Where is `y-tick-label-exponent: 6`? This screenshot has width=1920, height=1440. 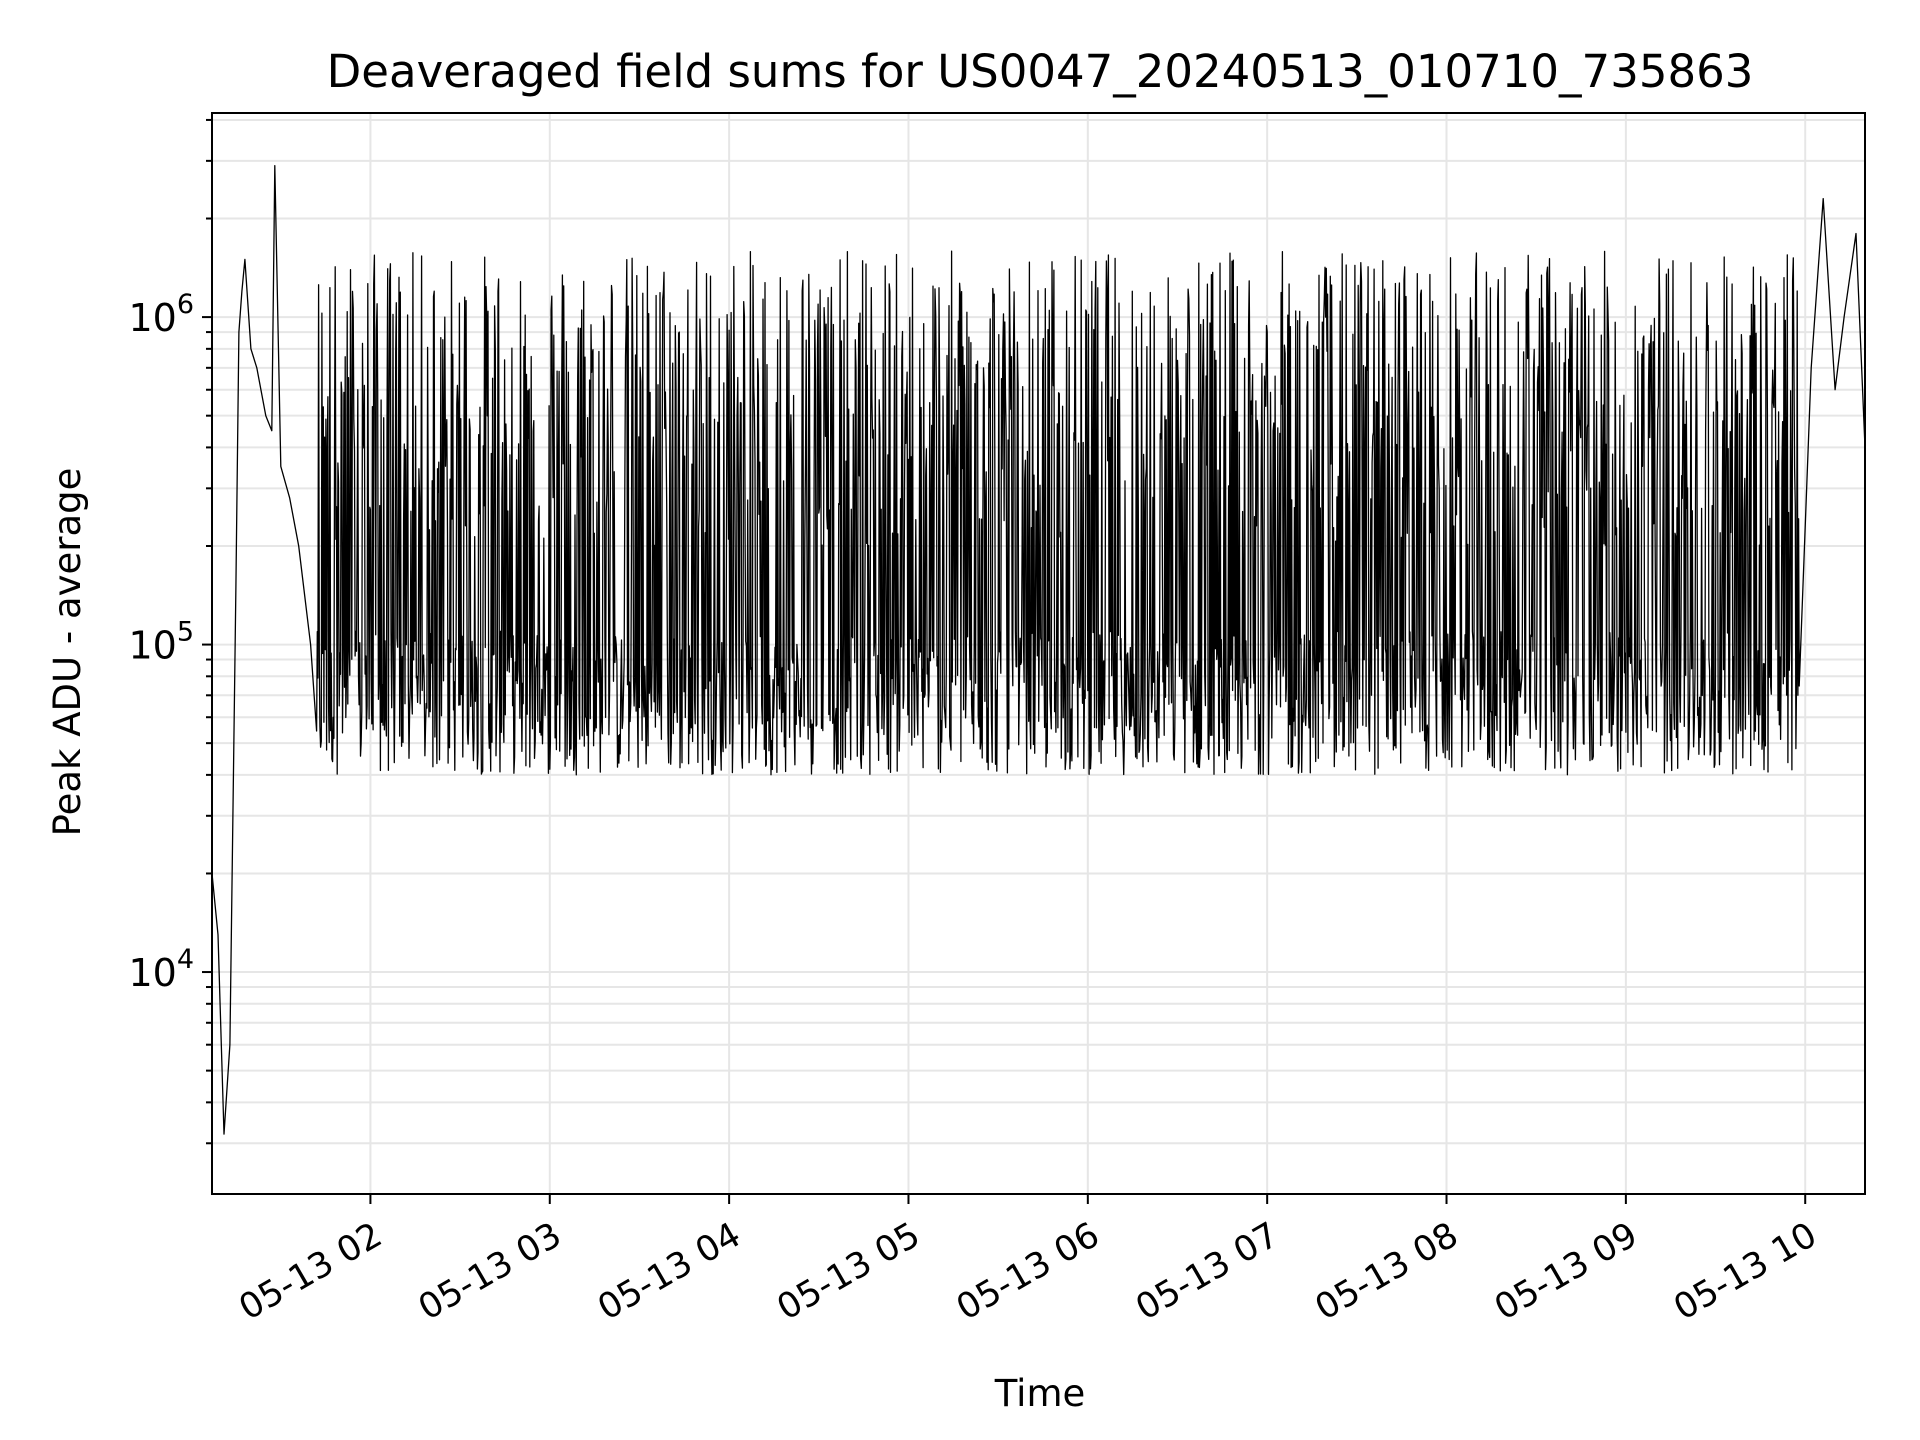 y-tick-label-exponent: 6 is located at coordinates (185, 304).